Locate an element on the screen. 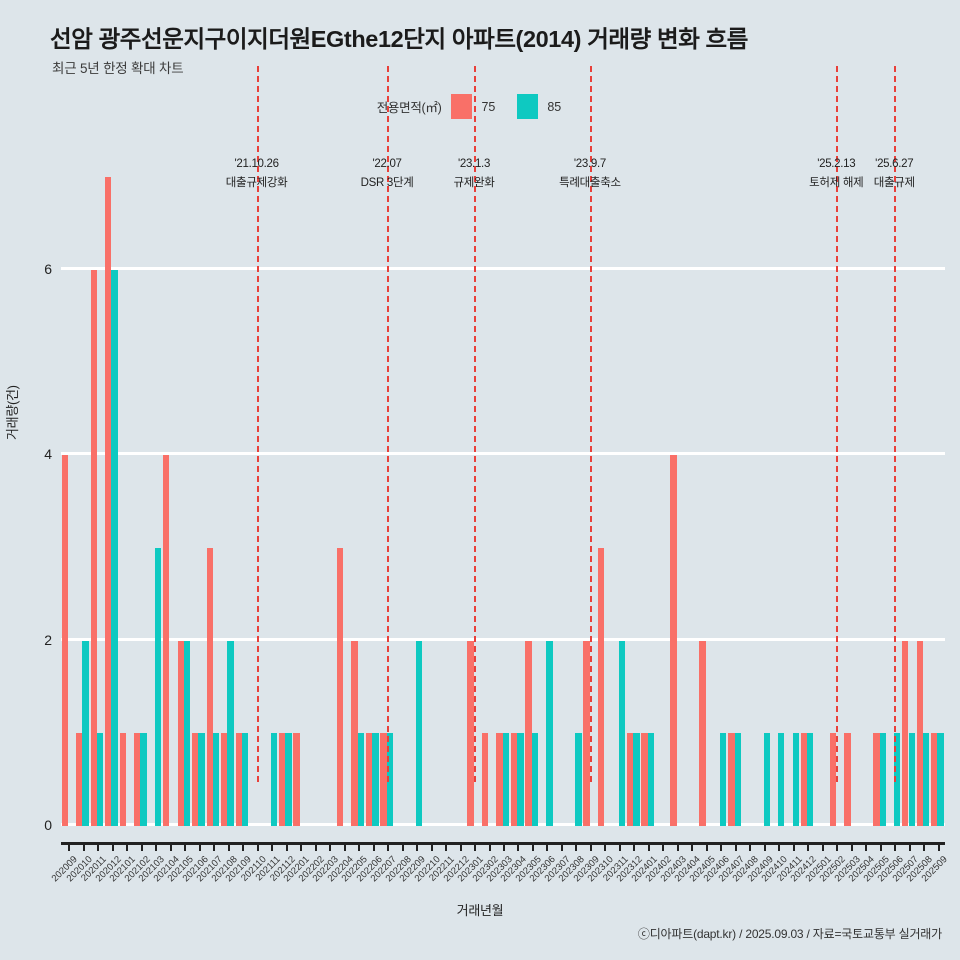  y-axis-label: 거래량(건) is located at coordinates (12, 412).